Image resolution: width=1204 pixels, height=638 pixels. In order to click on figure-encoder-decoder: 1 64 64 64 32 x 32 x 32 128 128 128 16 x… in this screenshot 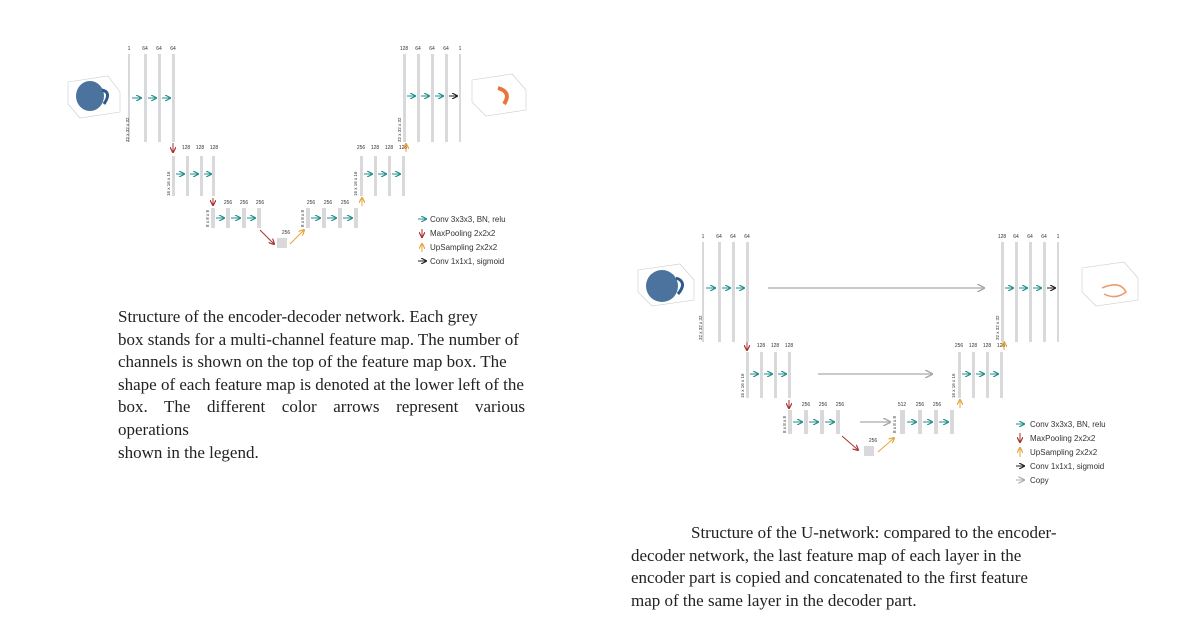, I will do `click(300, 160)`.